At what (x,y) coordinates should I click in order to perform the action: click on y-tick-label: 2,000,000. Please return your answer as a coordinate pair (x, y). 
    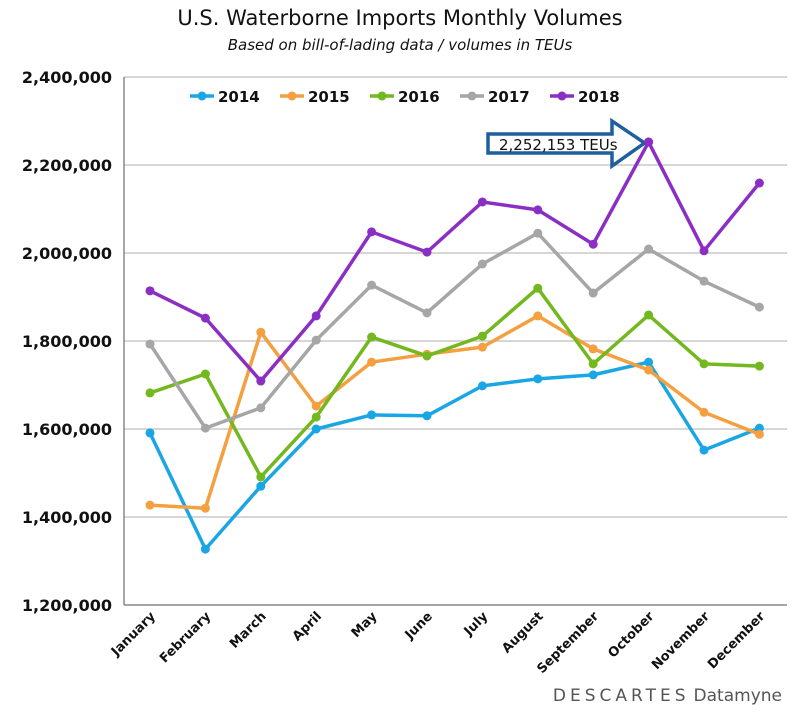
    Looking at the image, I should click on (67, 253).